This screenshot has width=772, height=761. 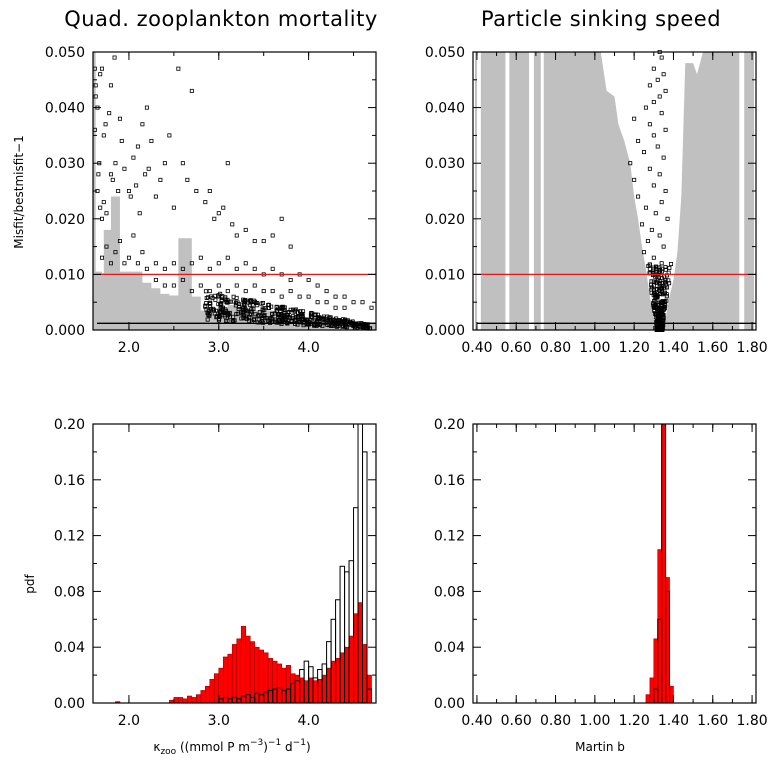 I want to click on title-left: Quad. zooplankton mortality, so click(x=221, y=19).